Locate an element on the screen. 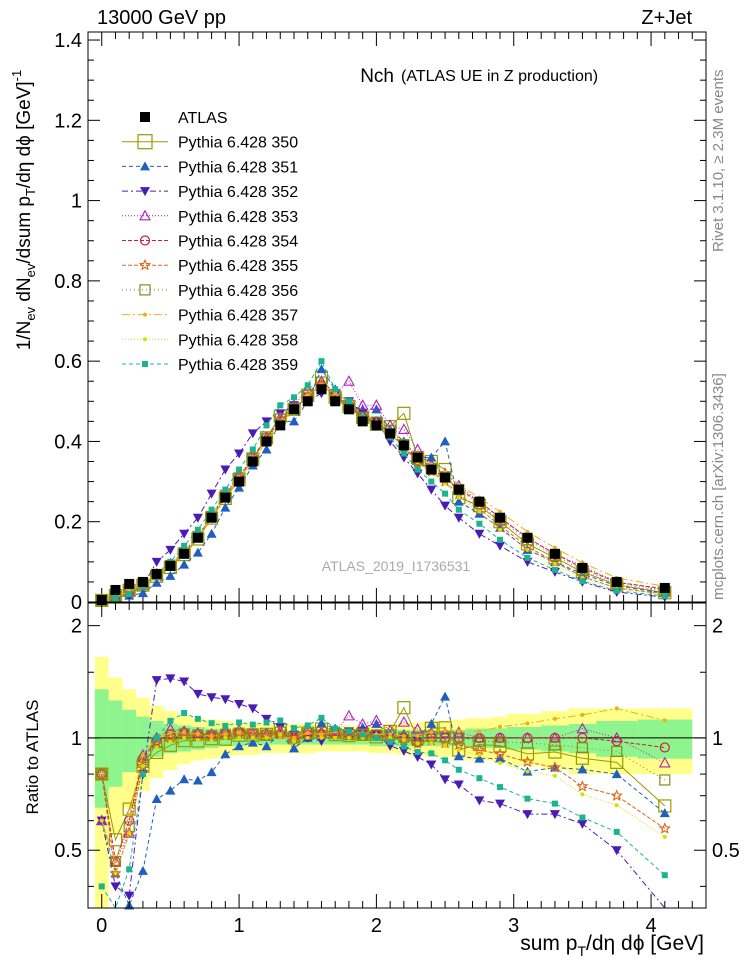 The width and height of the screenshot is (746, 972). y-tick-label: 0.4 is located at coordinates (68, 442).